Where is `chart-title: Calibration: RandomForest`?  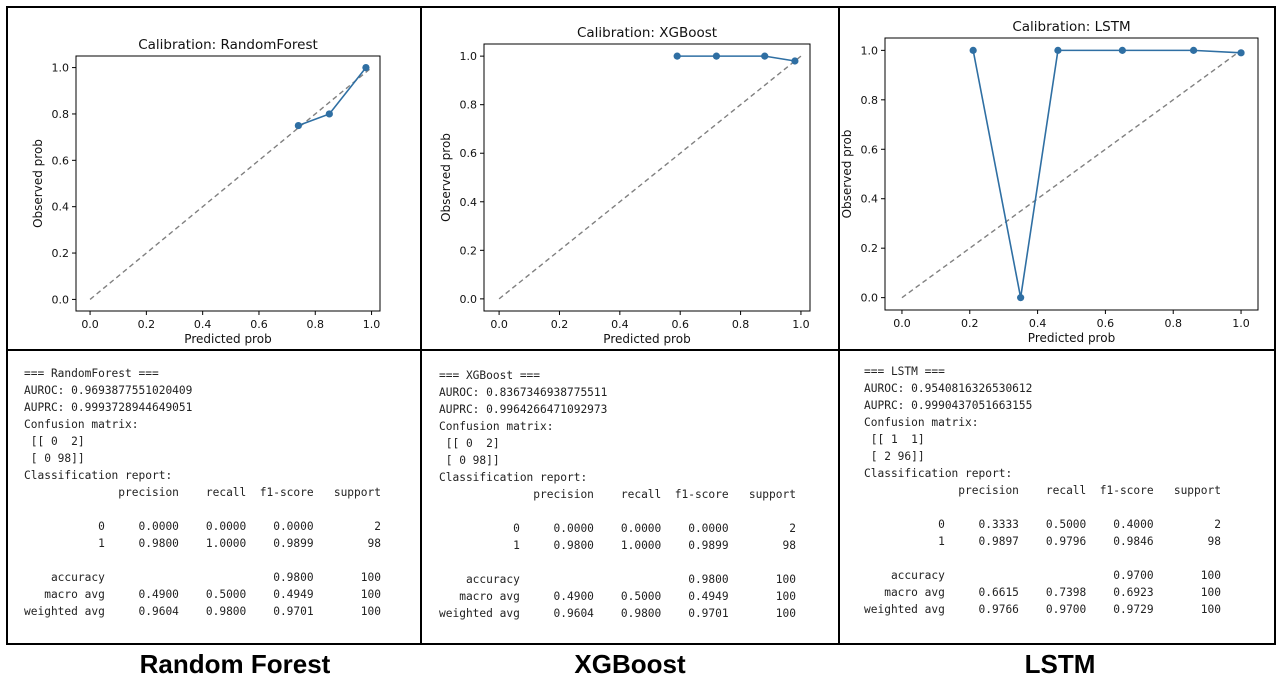
chart-title: Calibration: RandomForest is located at coordinates (228, 45).